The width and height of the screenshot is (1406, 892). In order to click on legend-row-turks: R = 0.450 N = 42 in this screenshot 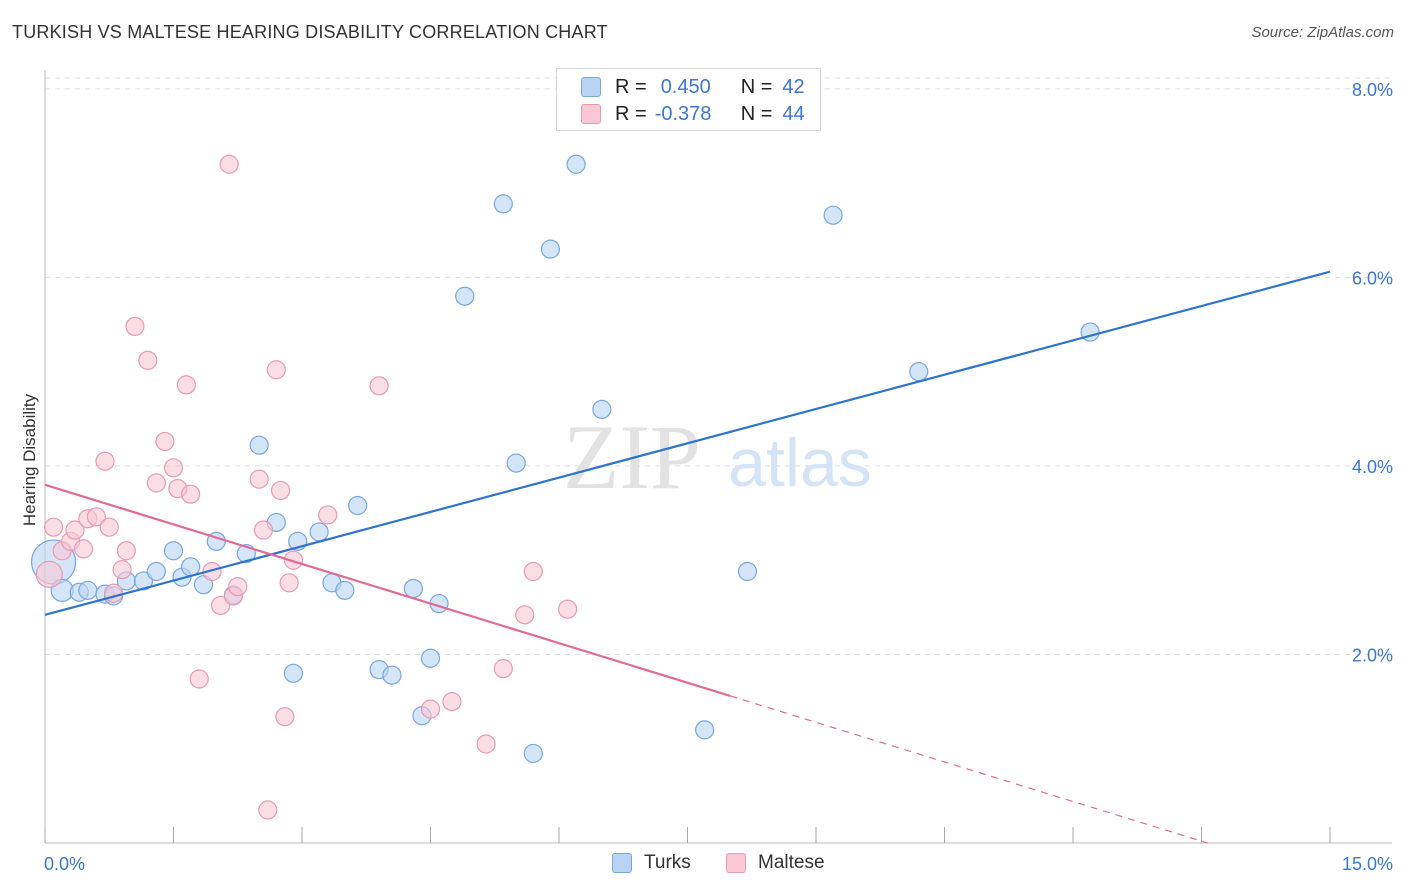, I will do `click(693, 87)`.